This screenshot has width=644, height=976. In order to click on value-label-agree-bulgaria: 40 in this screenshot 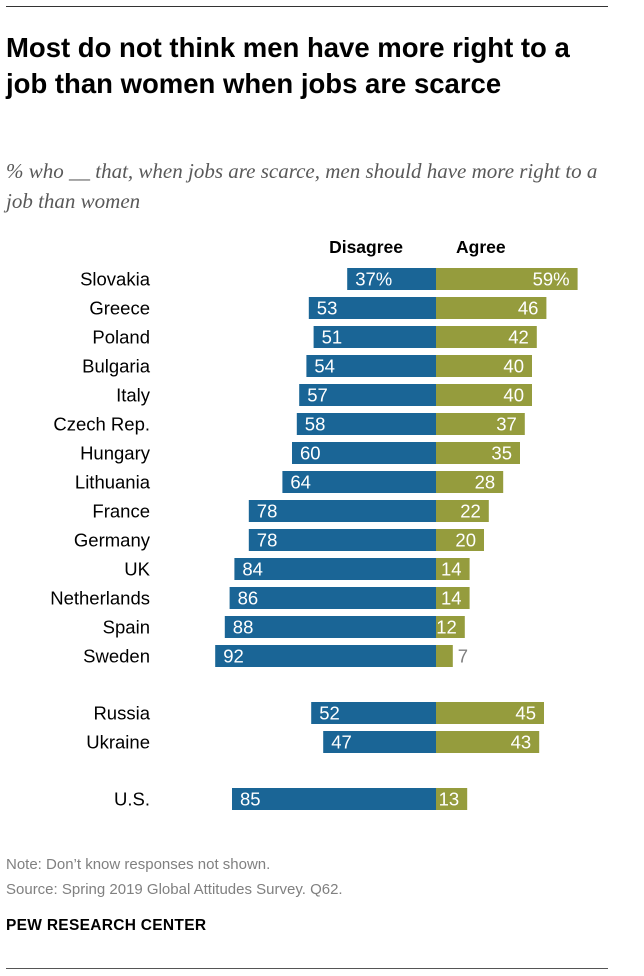, I will do `click(513, 366)`.